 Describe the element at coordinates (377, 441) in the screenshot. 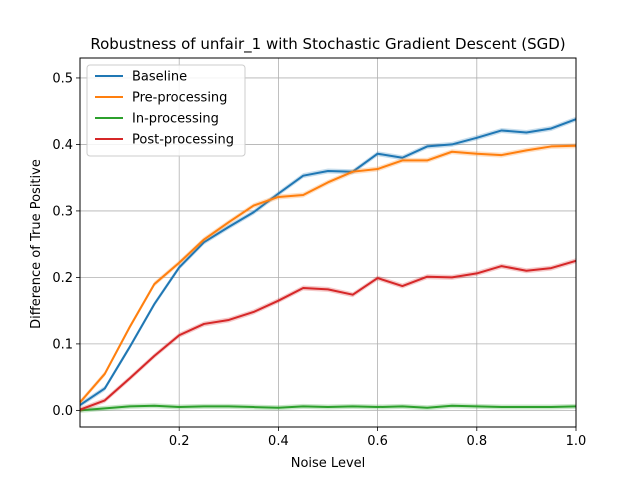

I see `x-tick-label: 0.6` at that location.